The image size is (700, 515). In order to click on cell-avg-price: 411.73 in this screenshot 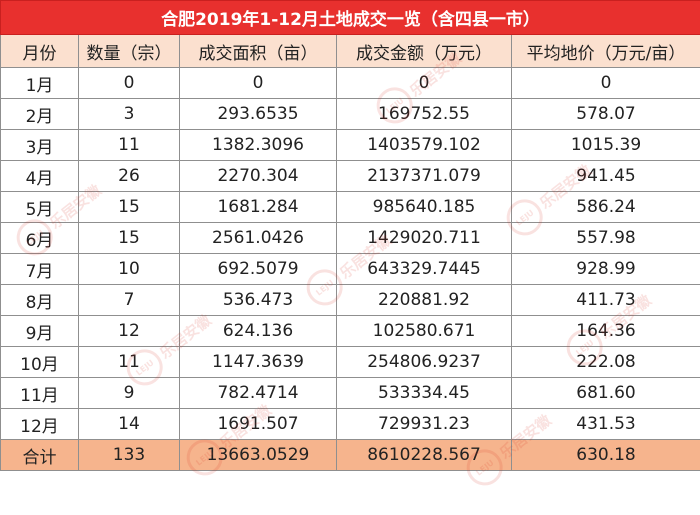, I will do `click(605, 300)`.